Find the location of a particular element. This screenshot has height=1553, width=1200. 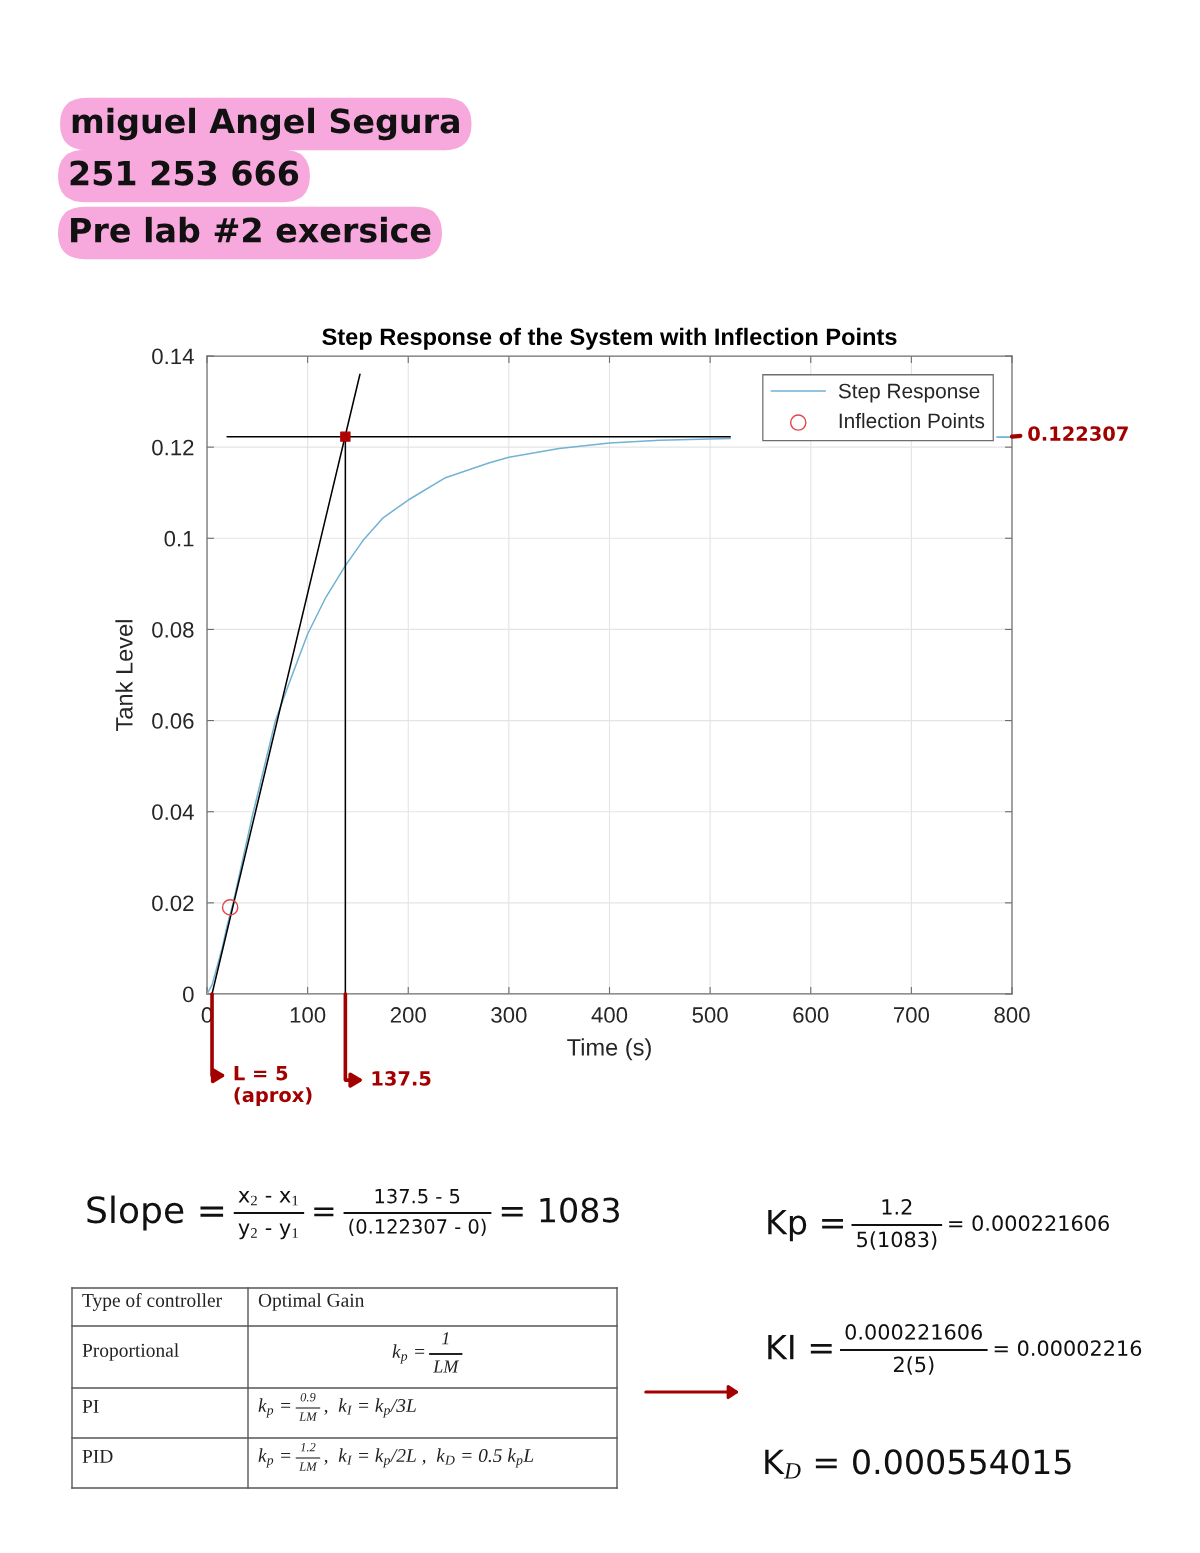

text: PI is located at coordinates (90, 1406).